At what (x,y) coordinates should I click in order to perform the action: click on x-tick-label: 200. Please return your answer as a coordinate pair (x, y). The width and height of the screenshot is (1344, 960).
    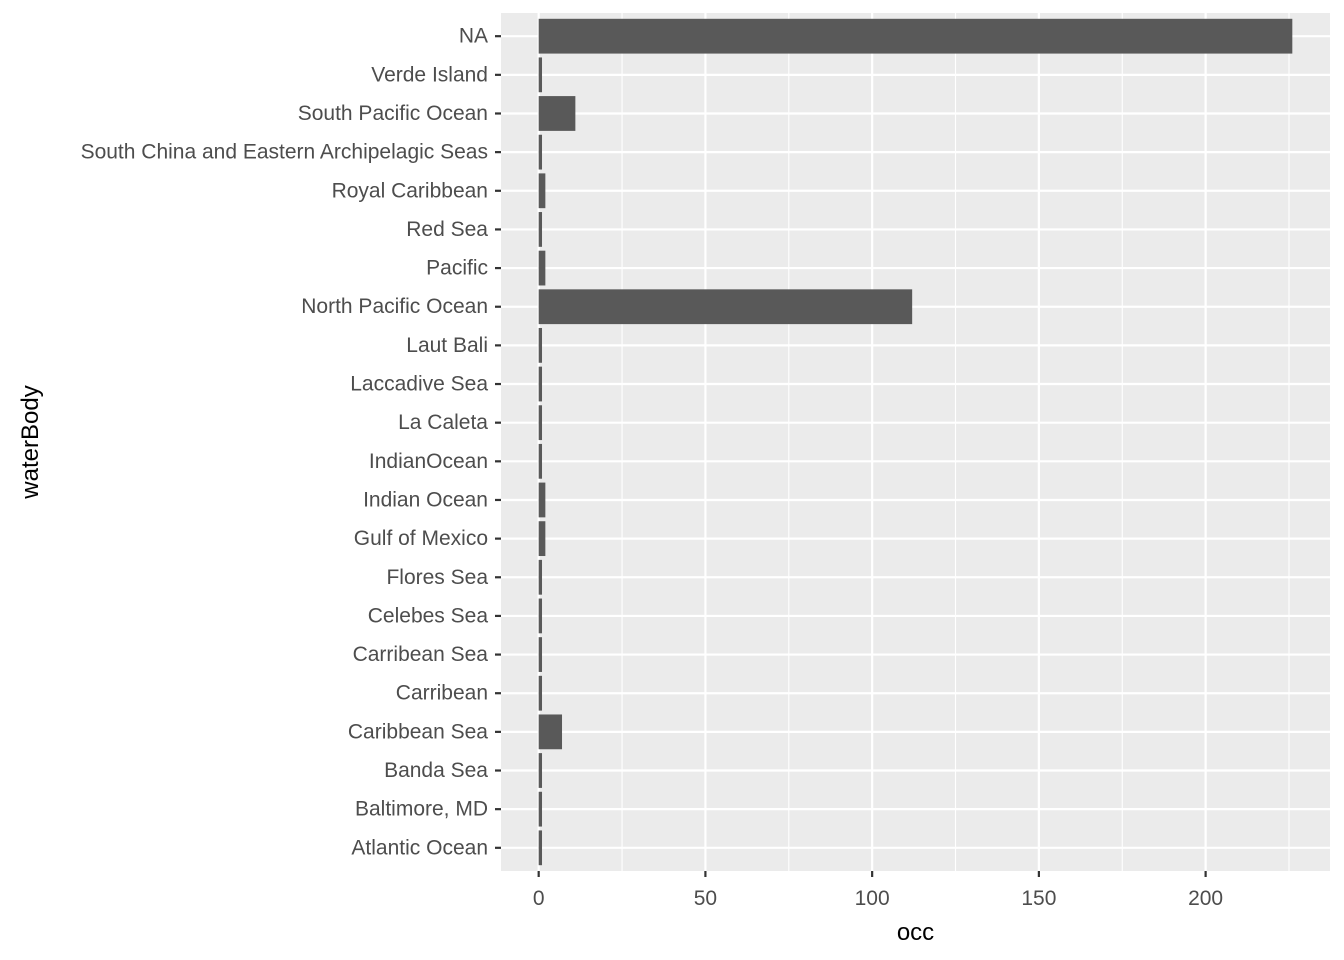
    Looking at the image, I should click on (1205, 898).